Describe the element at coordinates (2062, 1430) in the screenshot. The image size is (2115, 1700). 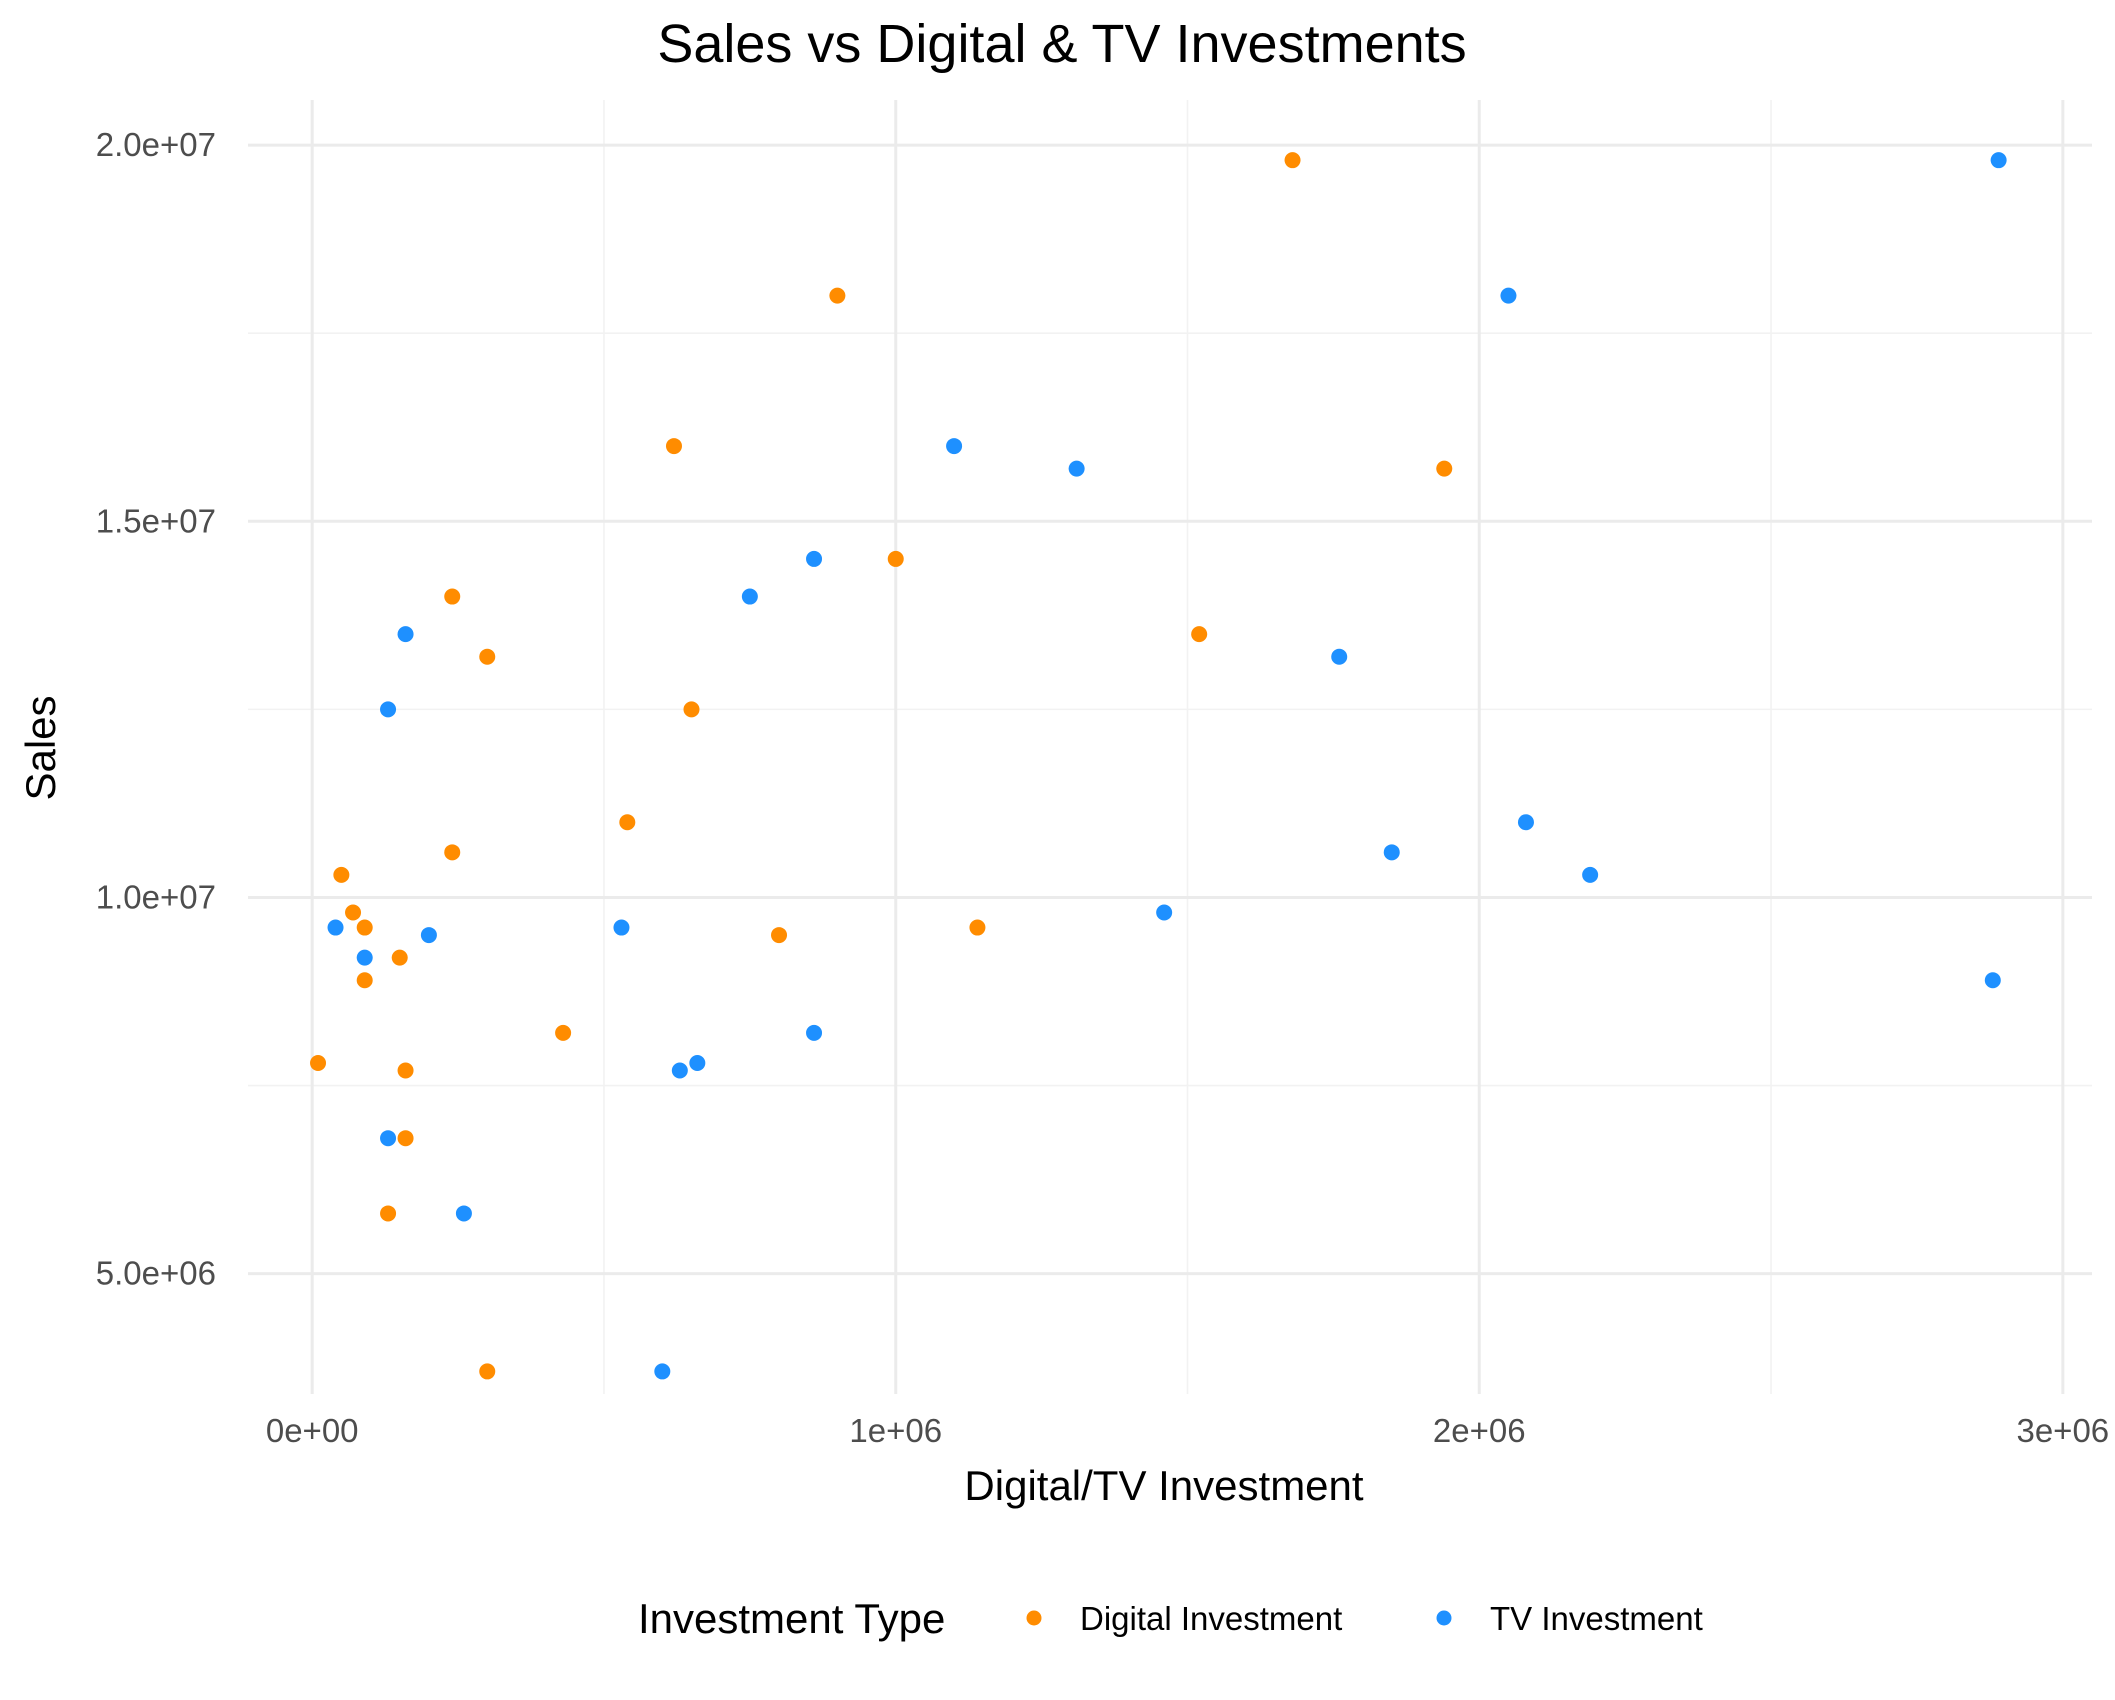
I see `x-tick-label: 3e+06` at that location.